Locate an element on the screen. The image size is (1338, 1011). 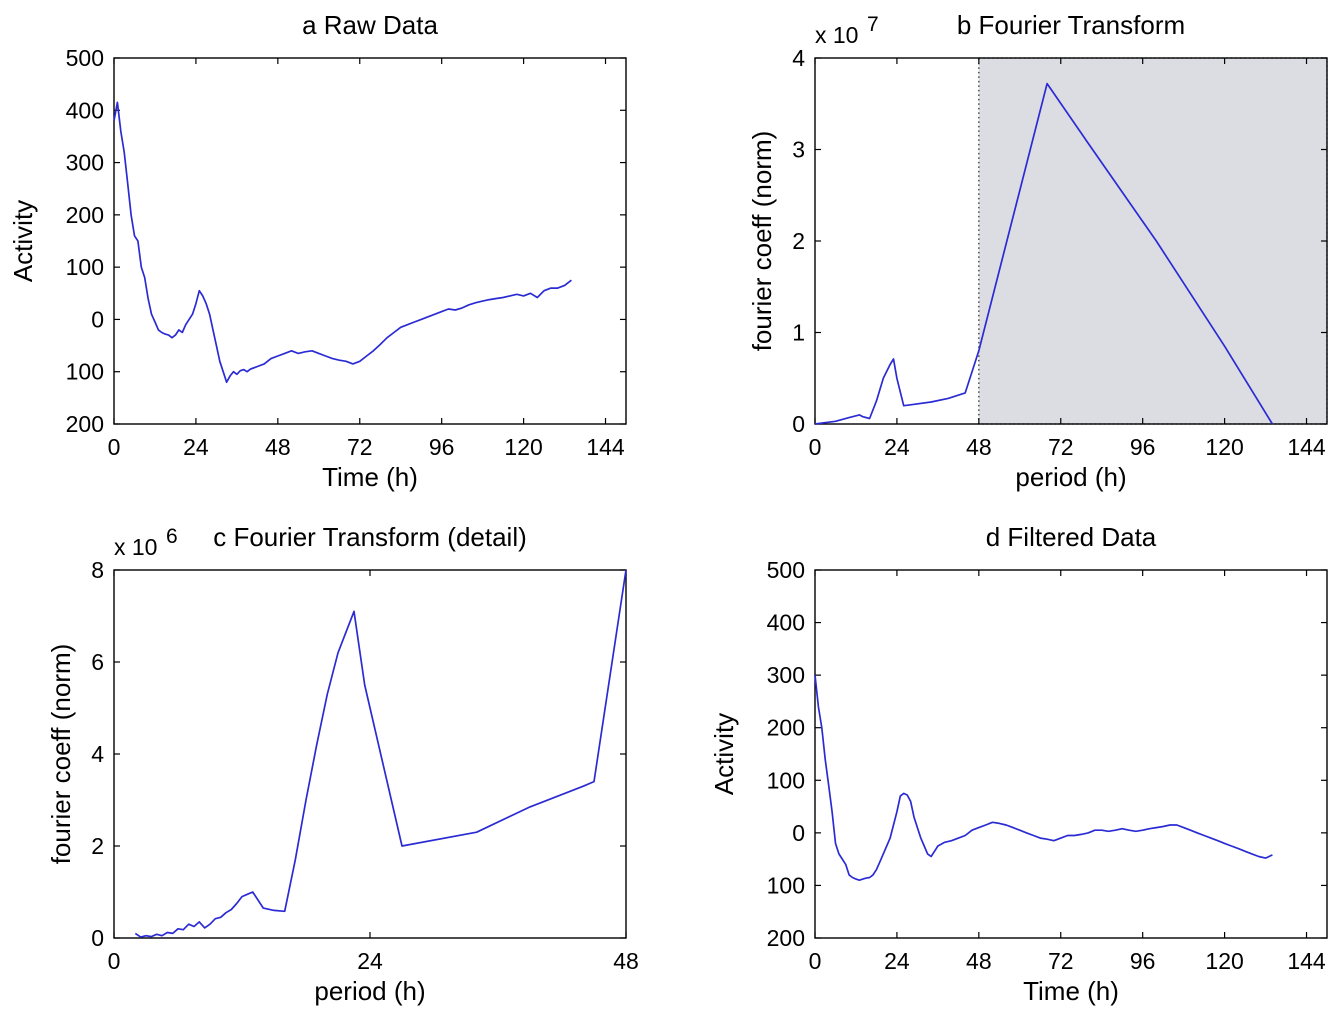
y-tick-label: 6 is located at coordinates (97, 662).